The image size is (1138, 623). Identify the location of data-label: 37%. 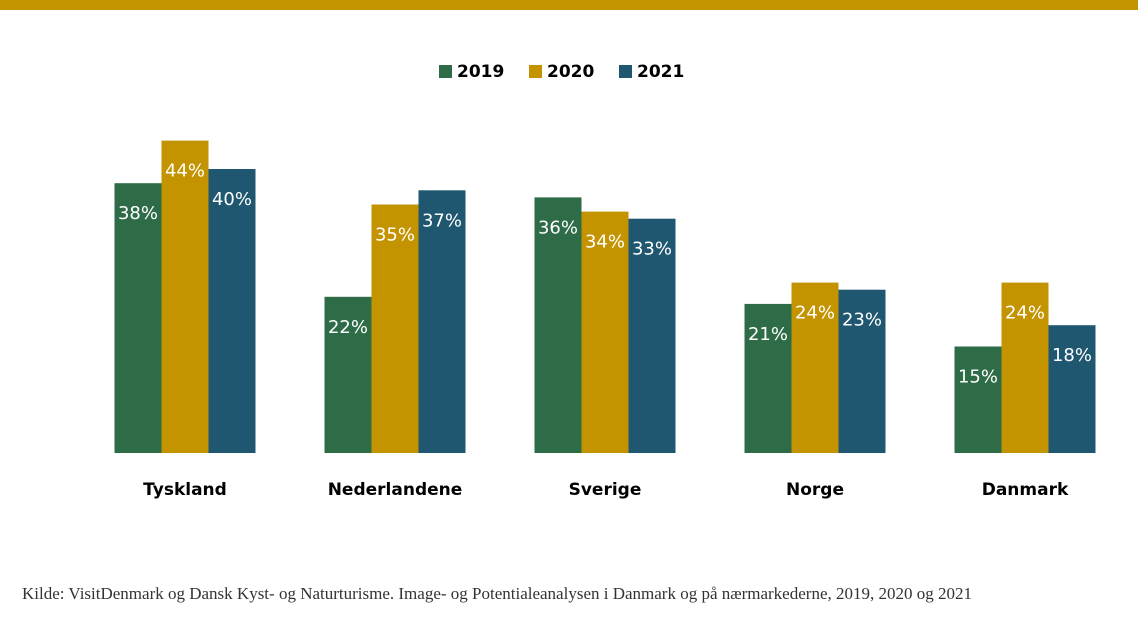
(442, 220).